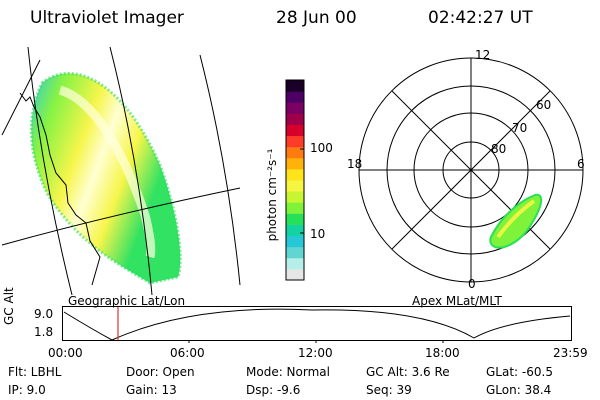 The image size is (600, 400). Describe the element at coordinates (570, 353) in the screenshot. I see `x-tick-2359: 23:59` at that location.